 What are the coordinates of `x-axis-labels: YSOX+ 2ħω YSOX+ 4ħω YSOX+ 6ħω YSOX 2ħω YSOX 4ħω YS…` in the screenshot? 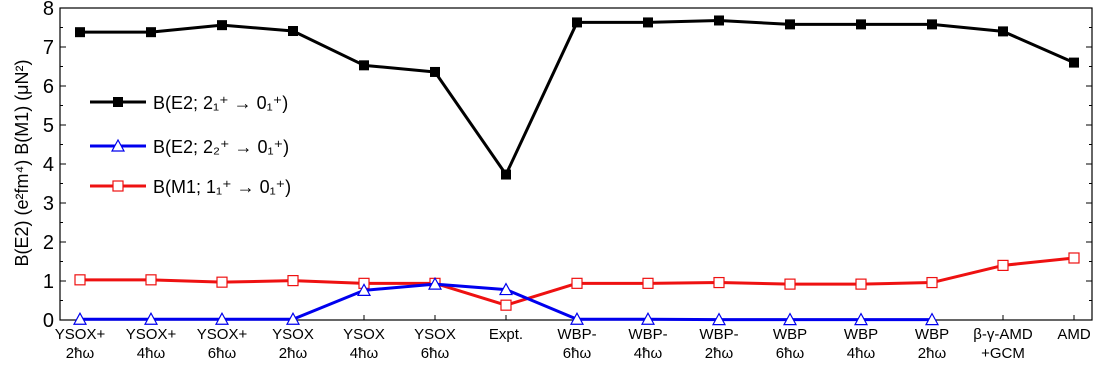 It's located at (573, 338).